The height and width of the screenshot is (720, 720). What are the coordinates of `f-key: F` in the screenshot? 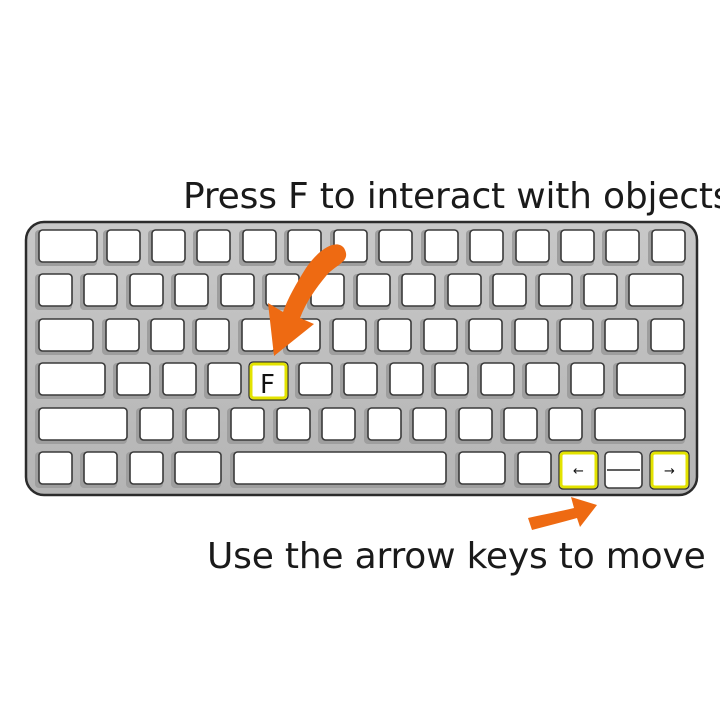 It's located at (268, 381).